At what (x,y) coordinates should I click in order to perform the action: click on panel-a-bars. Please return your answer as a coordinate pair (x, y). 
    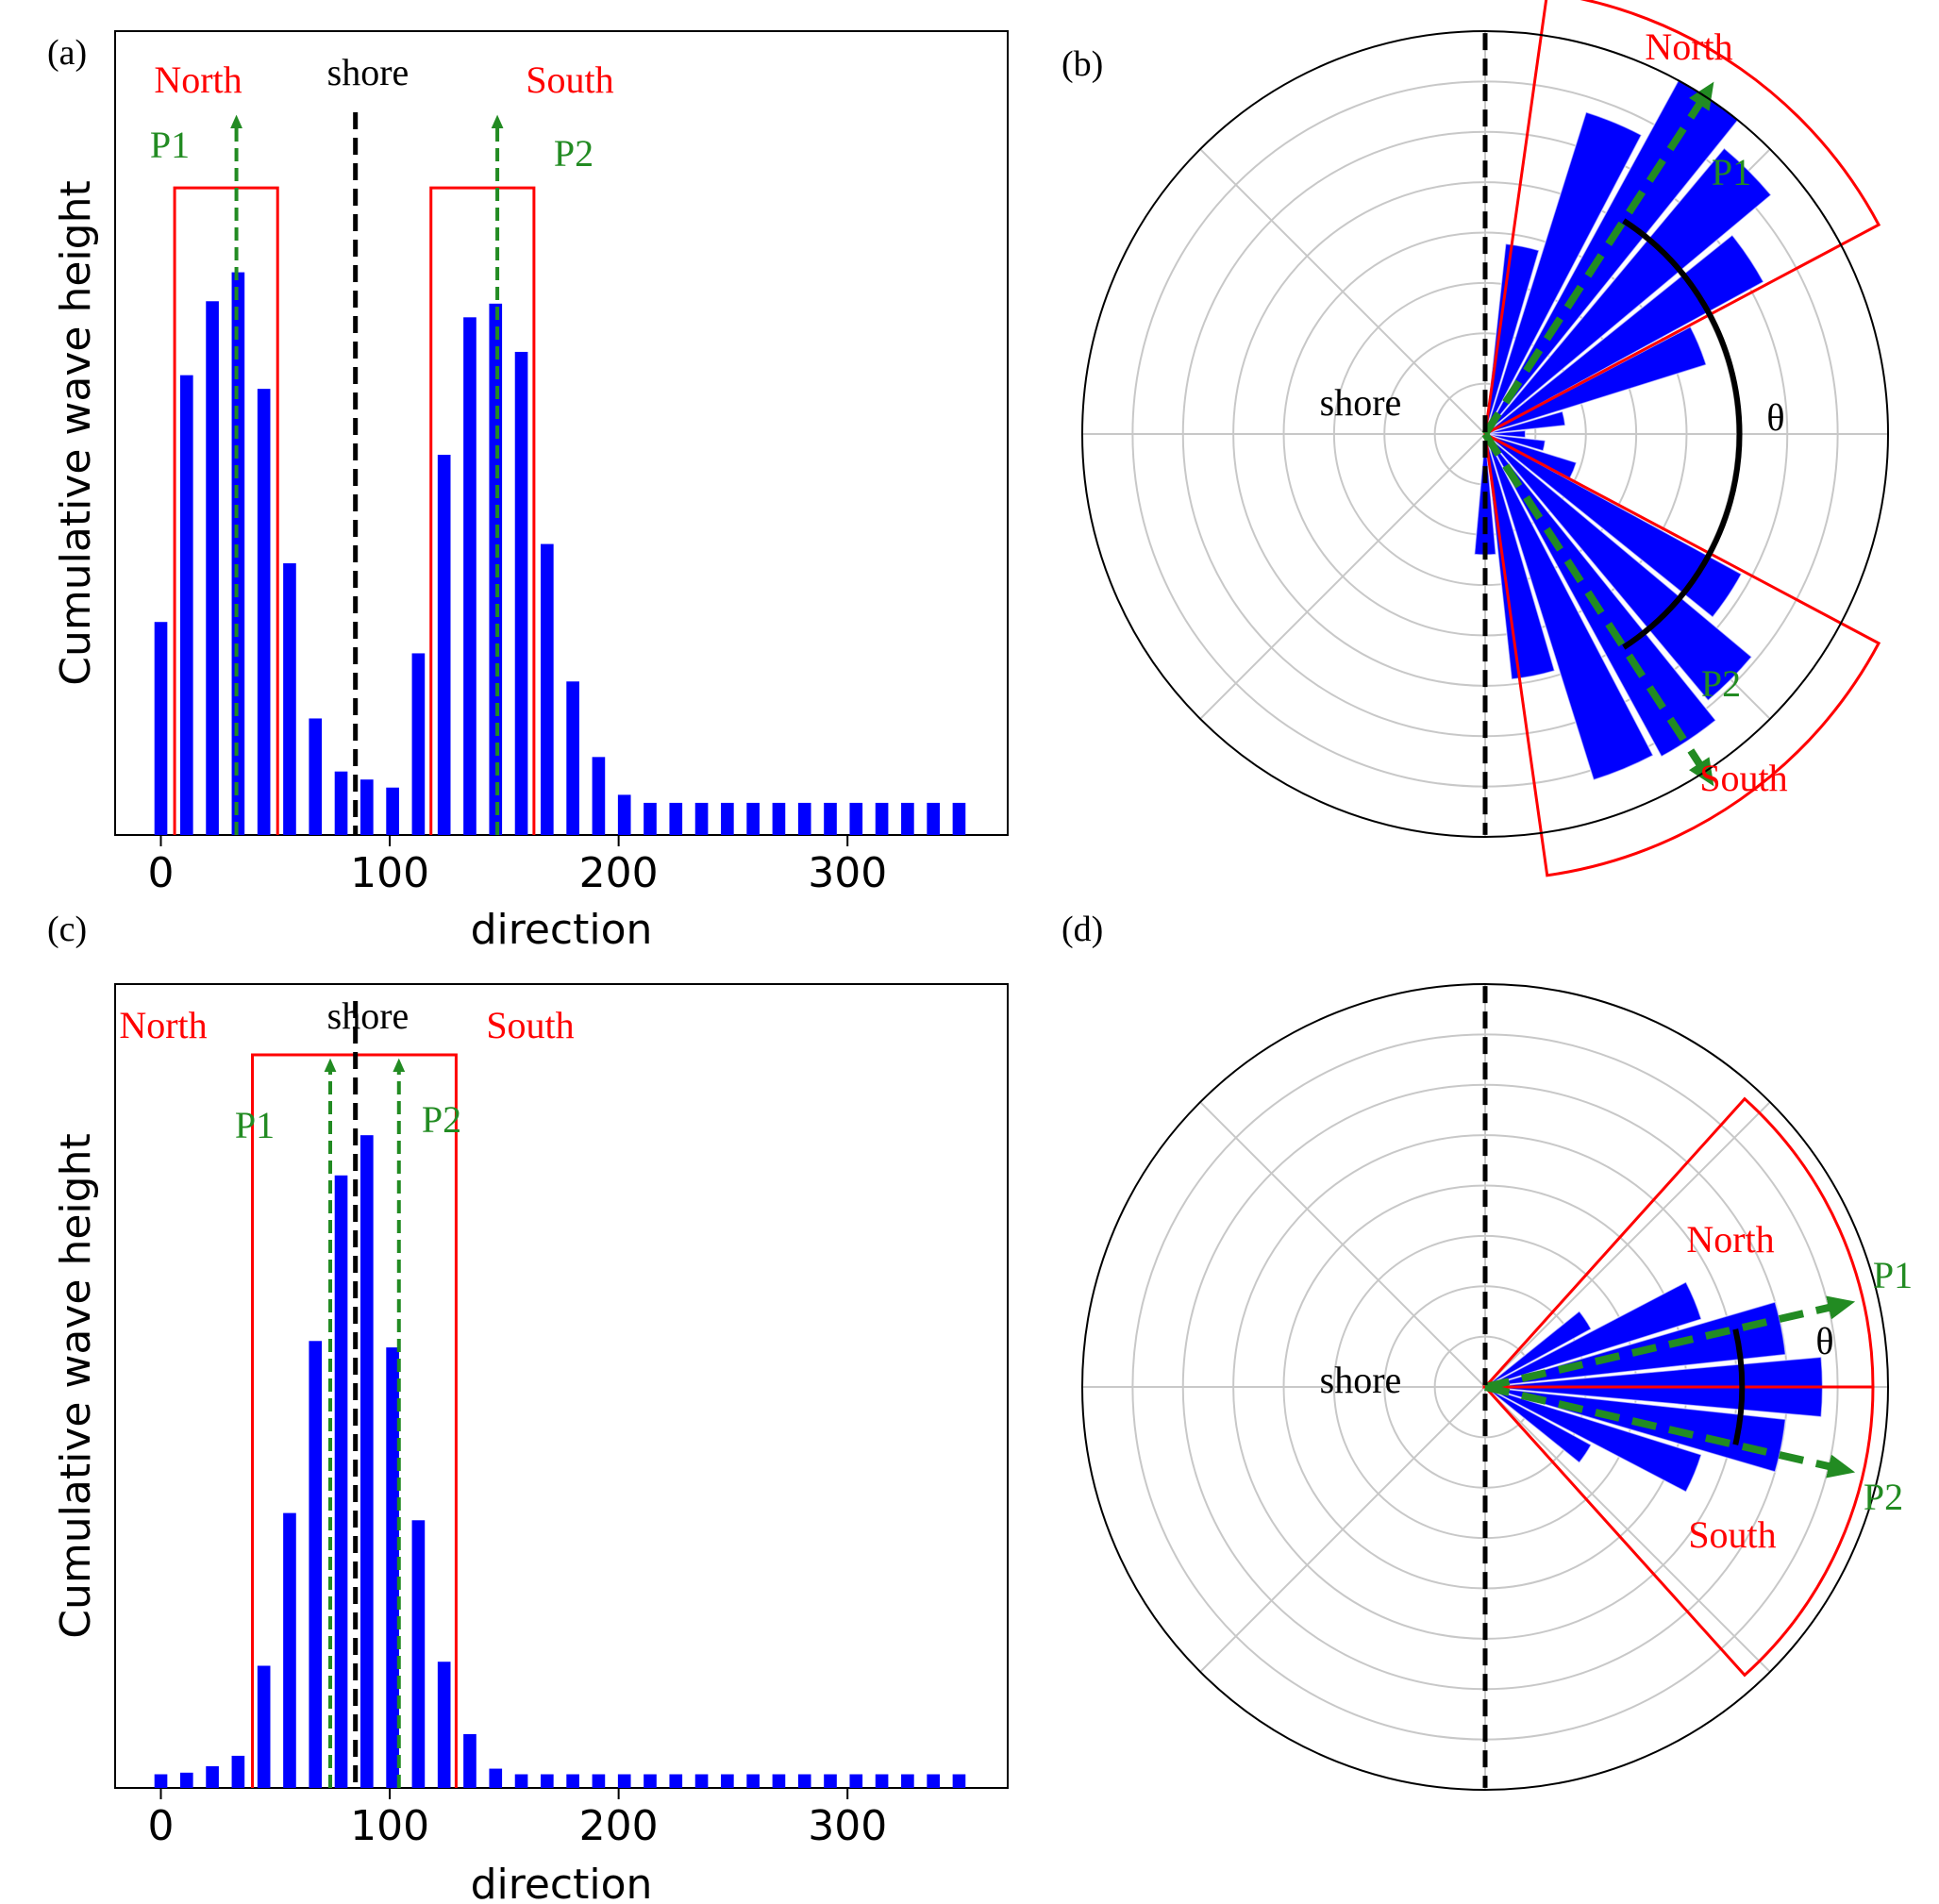
    Looking at the image, I should click on (560, 554).